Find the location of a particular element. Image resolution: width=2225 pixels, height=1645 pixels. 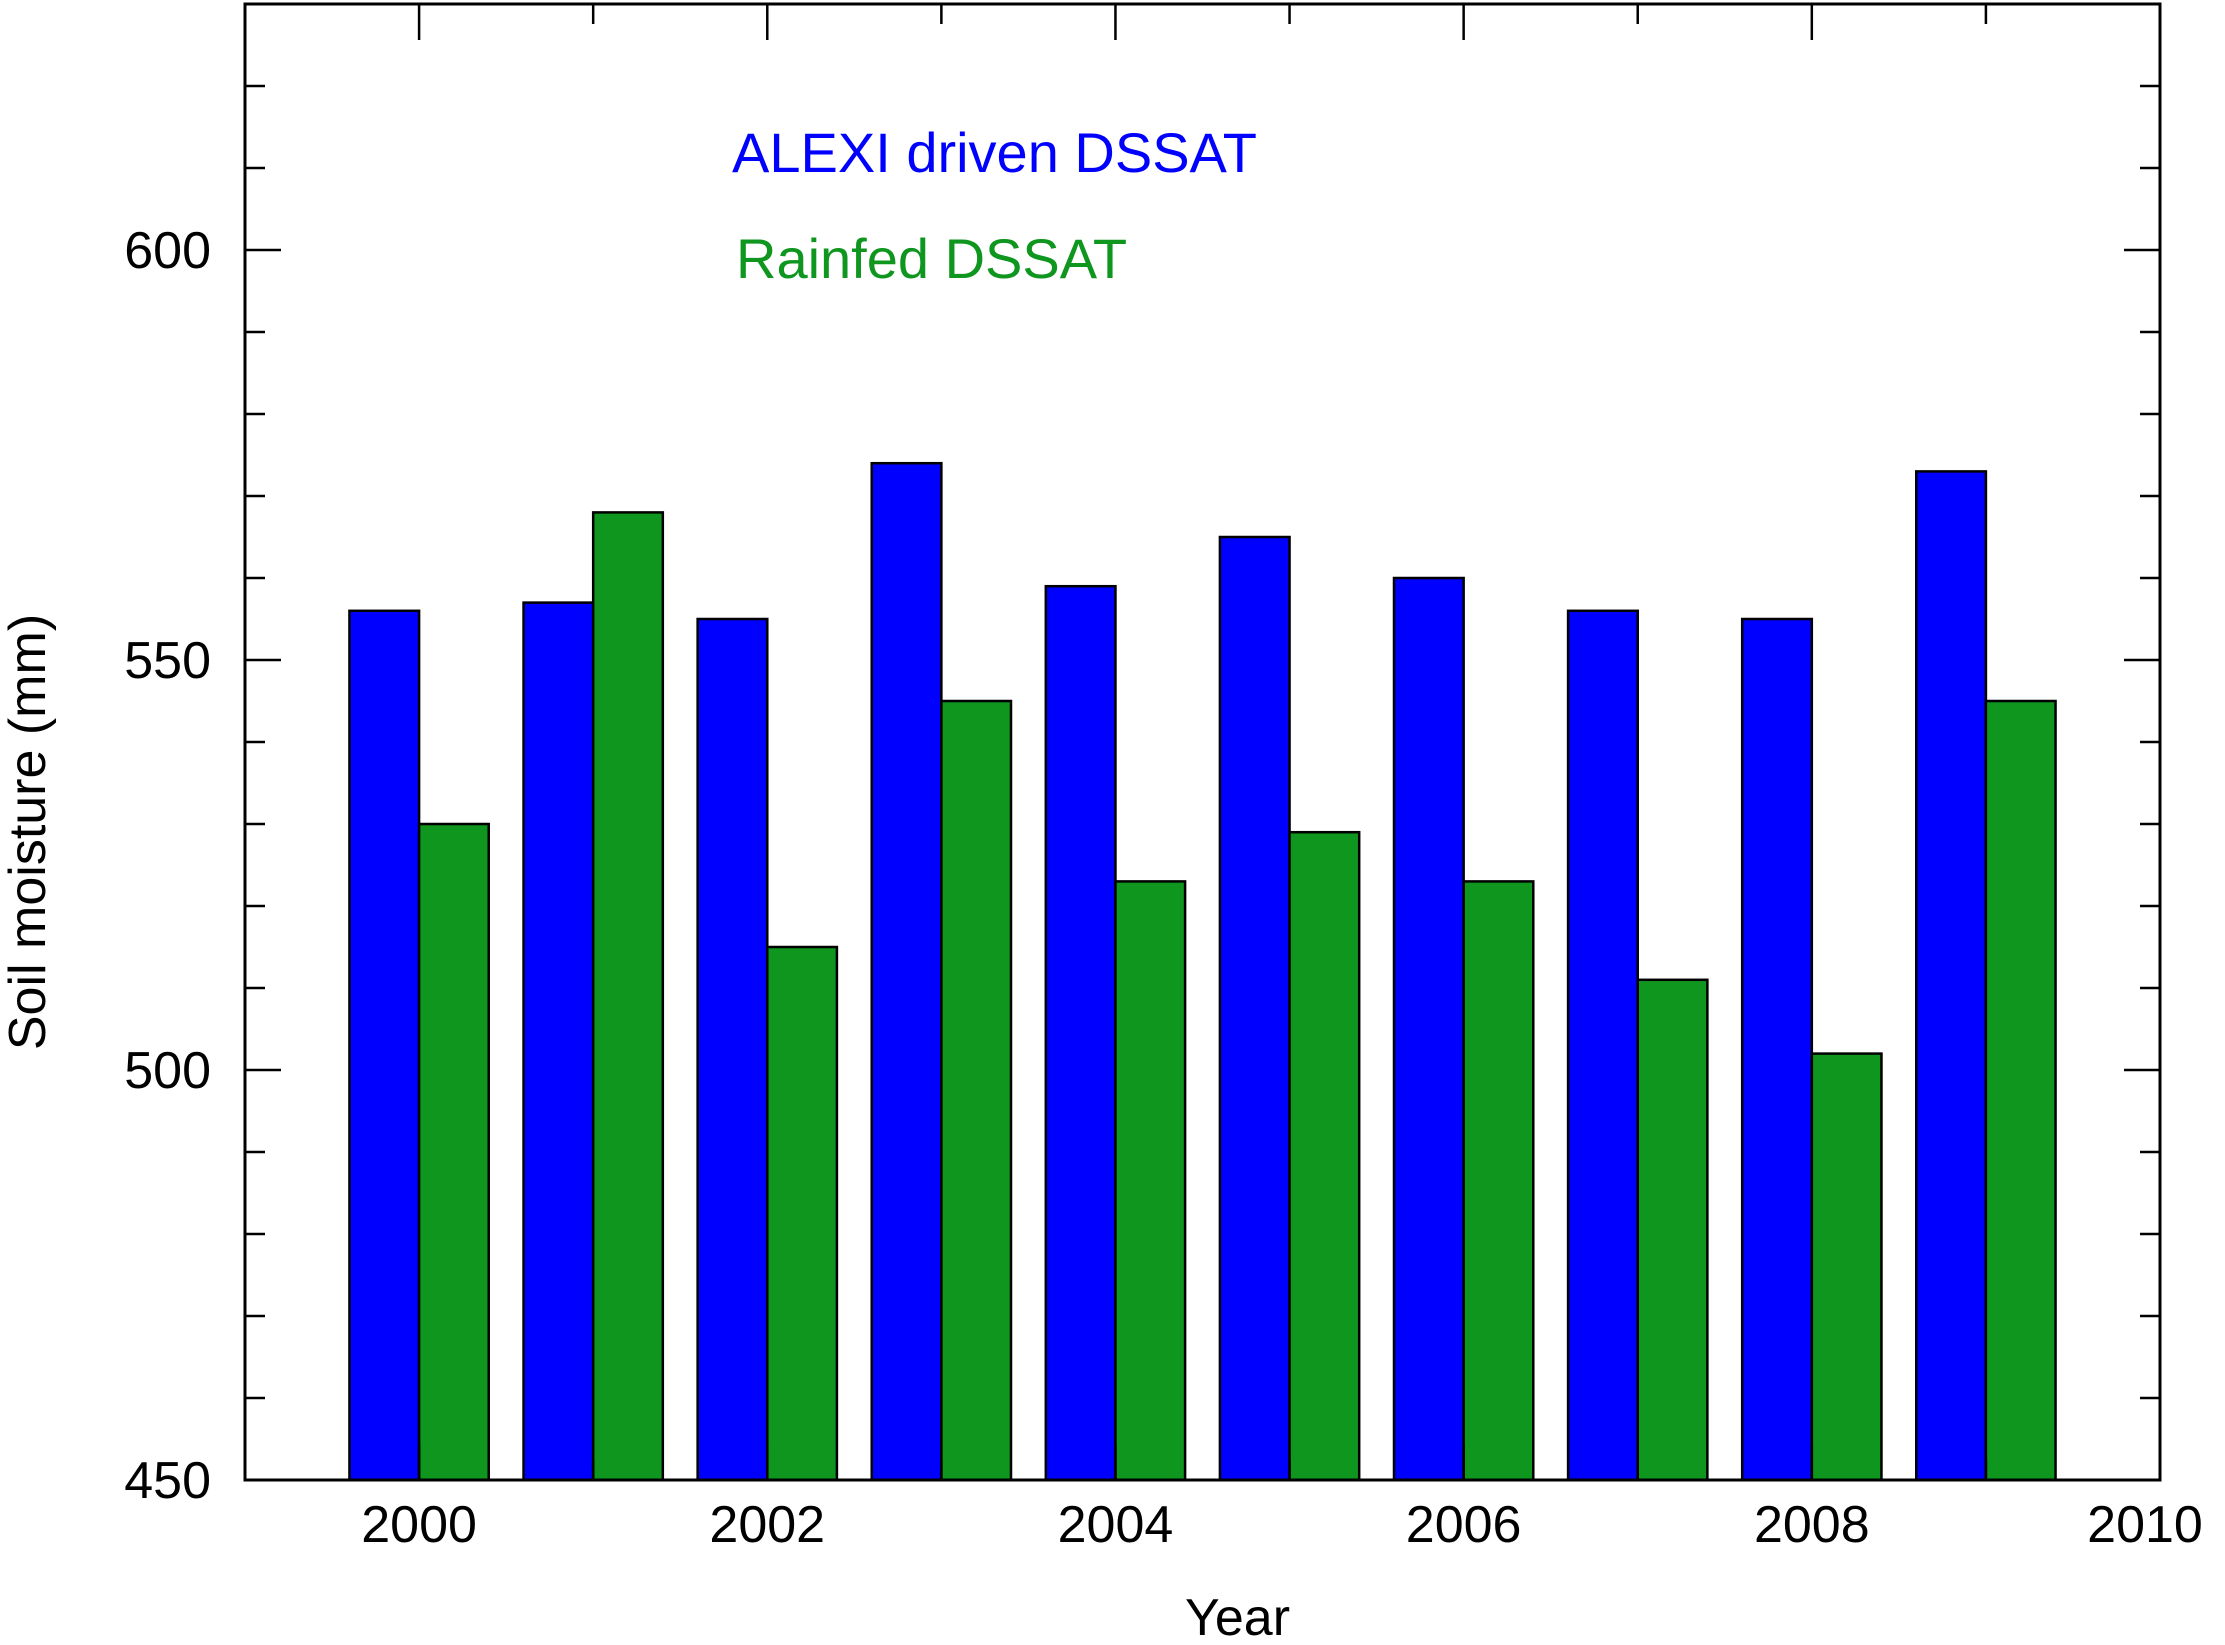

bar-alexi-2009 is located at coordinates (1951, 976).